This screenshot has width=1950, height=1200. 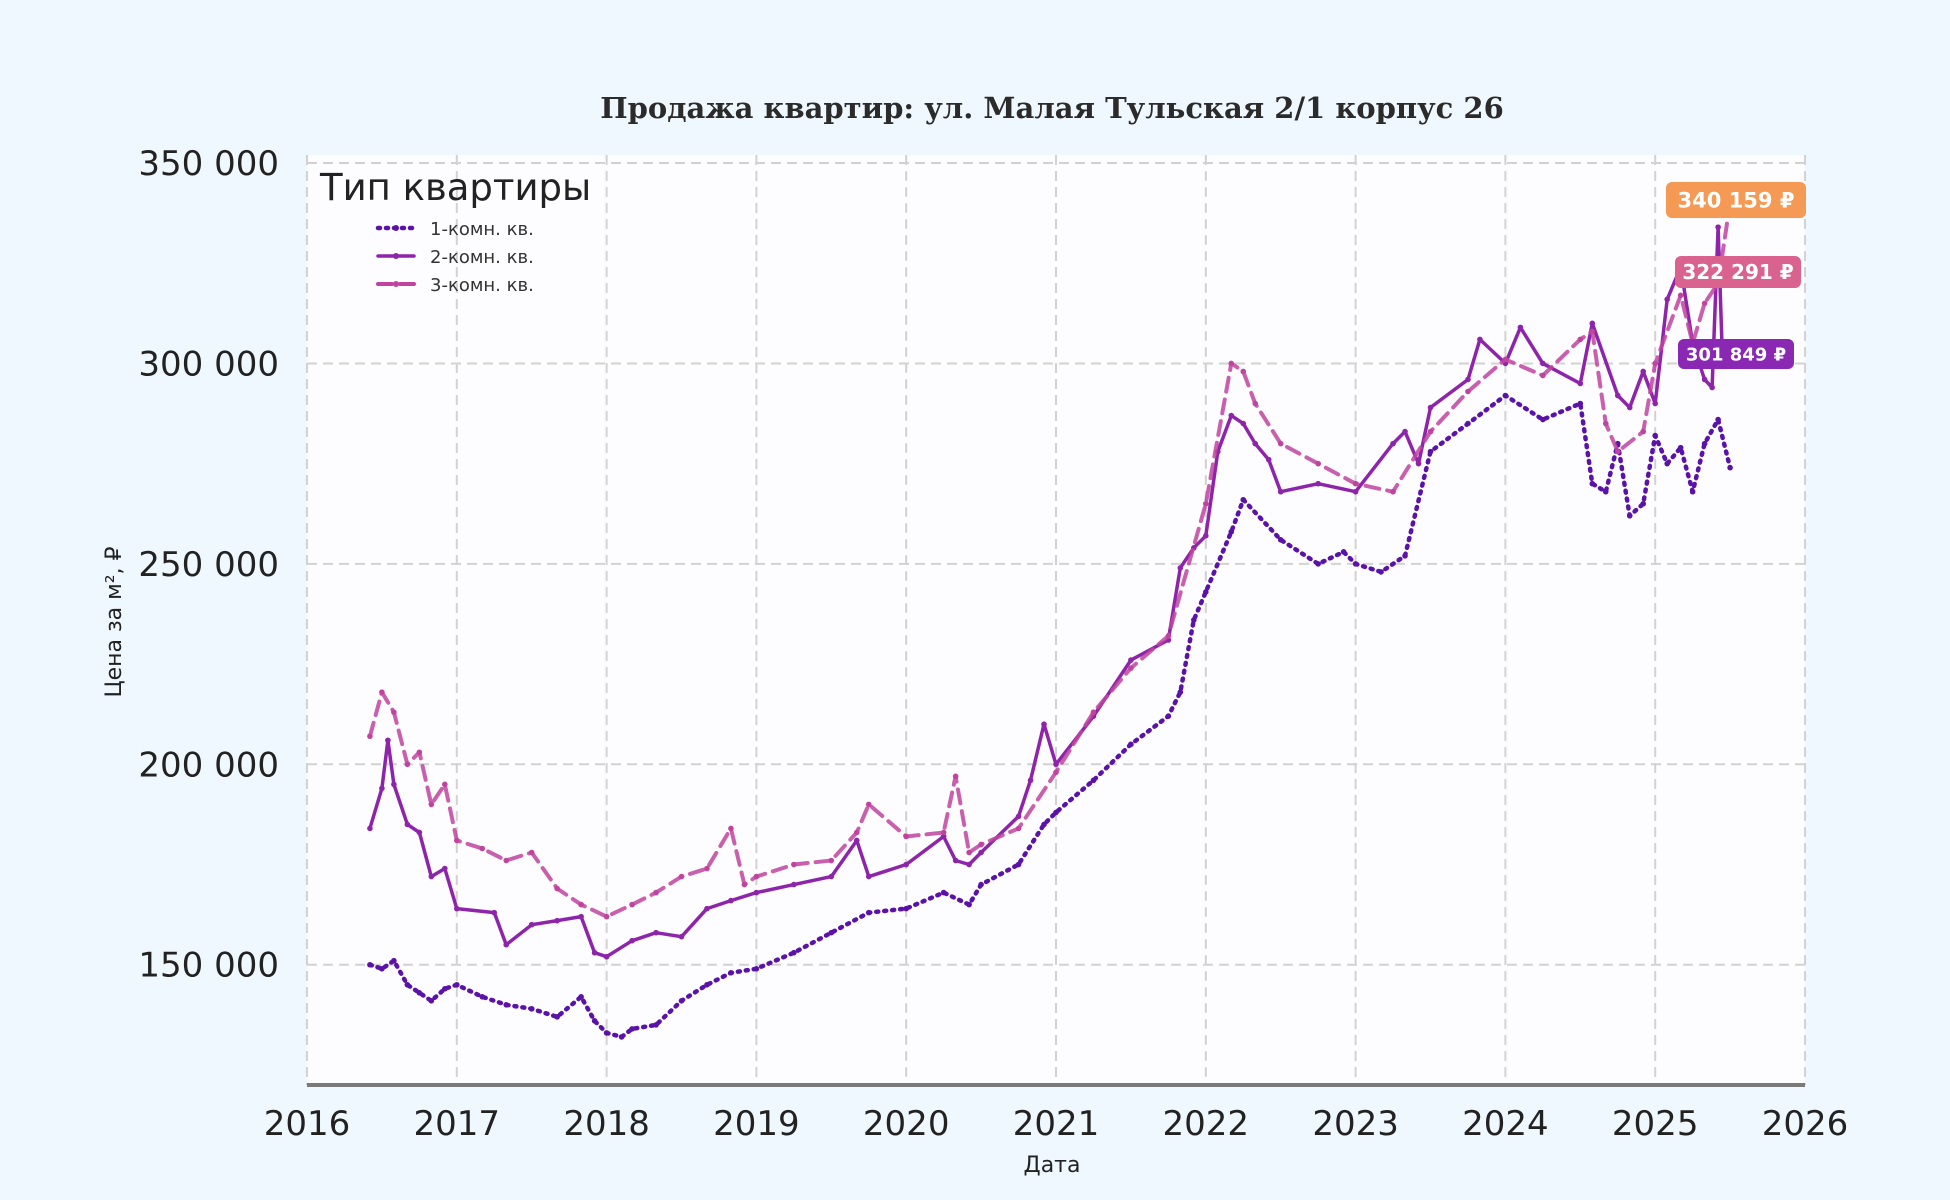 What do you see at coordinates (1805, 1124) in the screenshot?
I see `x-tick-label: 2026` at bounding box center [1805, 1124].